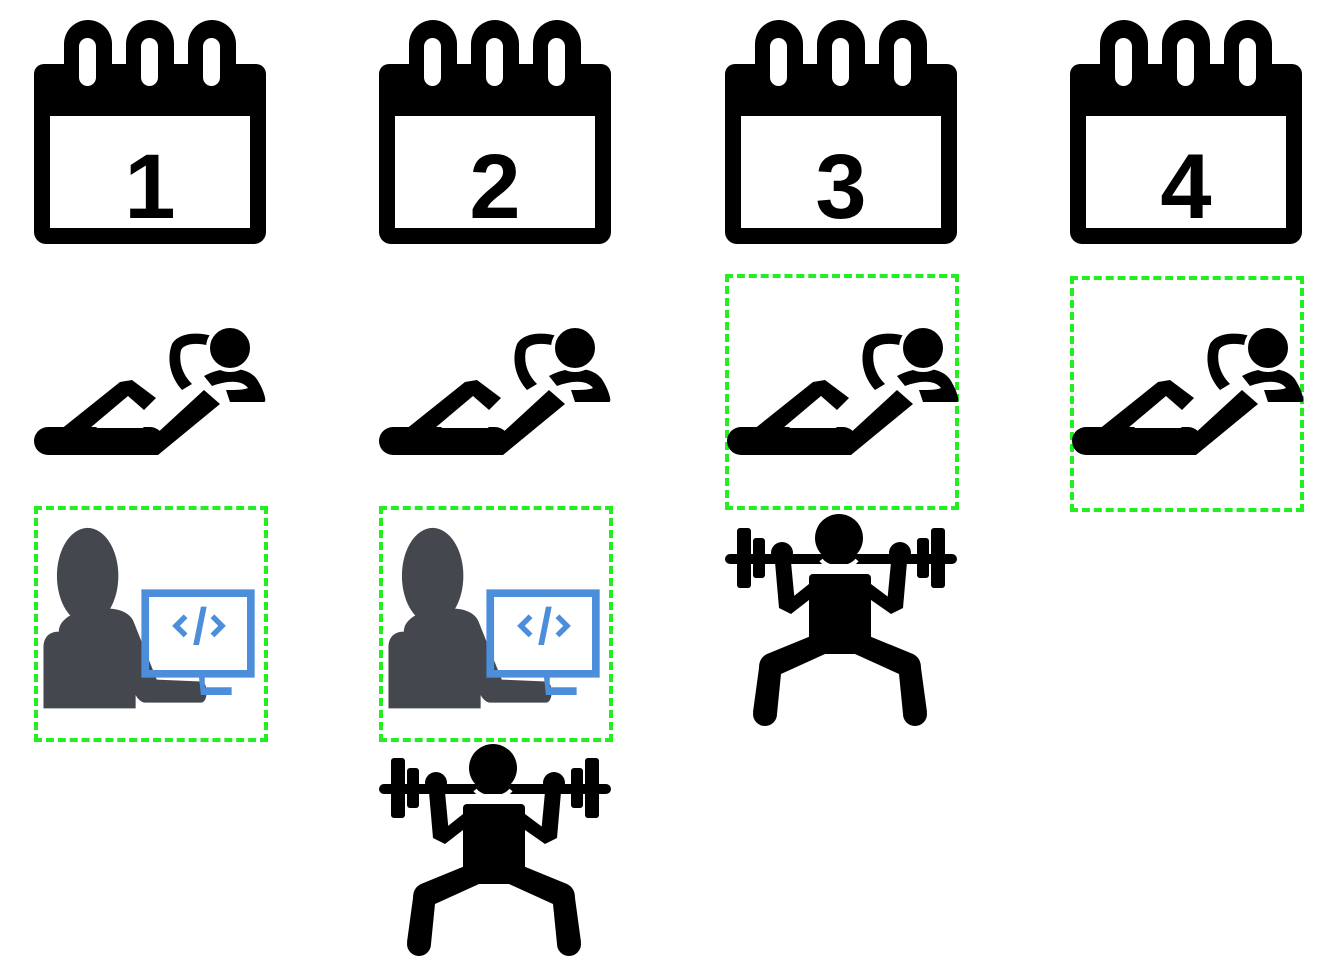  What do you see at coordinates (841, 130) in the screenshot?
I see `calendar-day-3-icon: 3` at bounding box center [841, 130].